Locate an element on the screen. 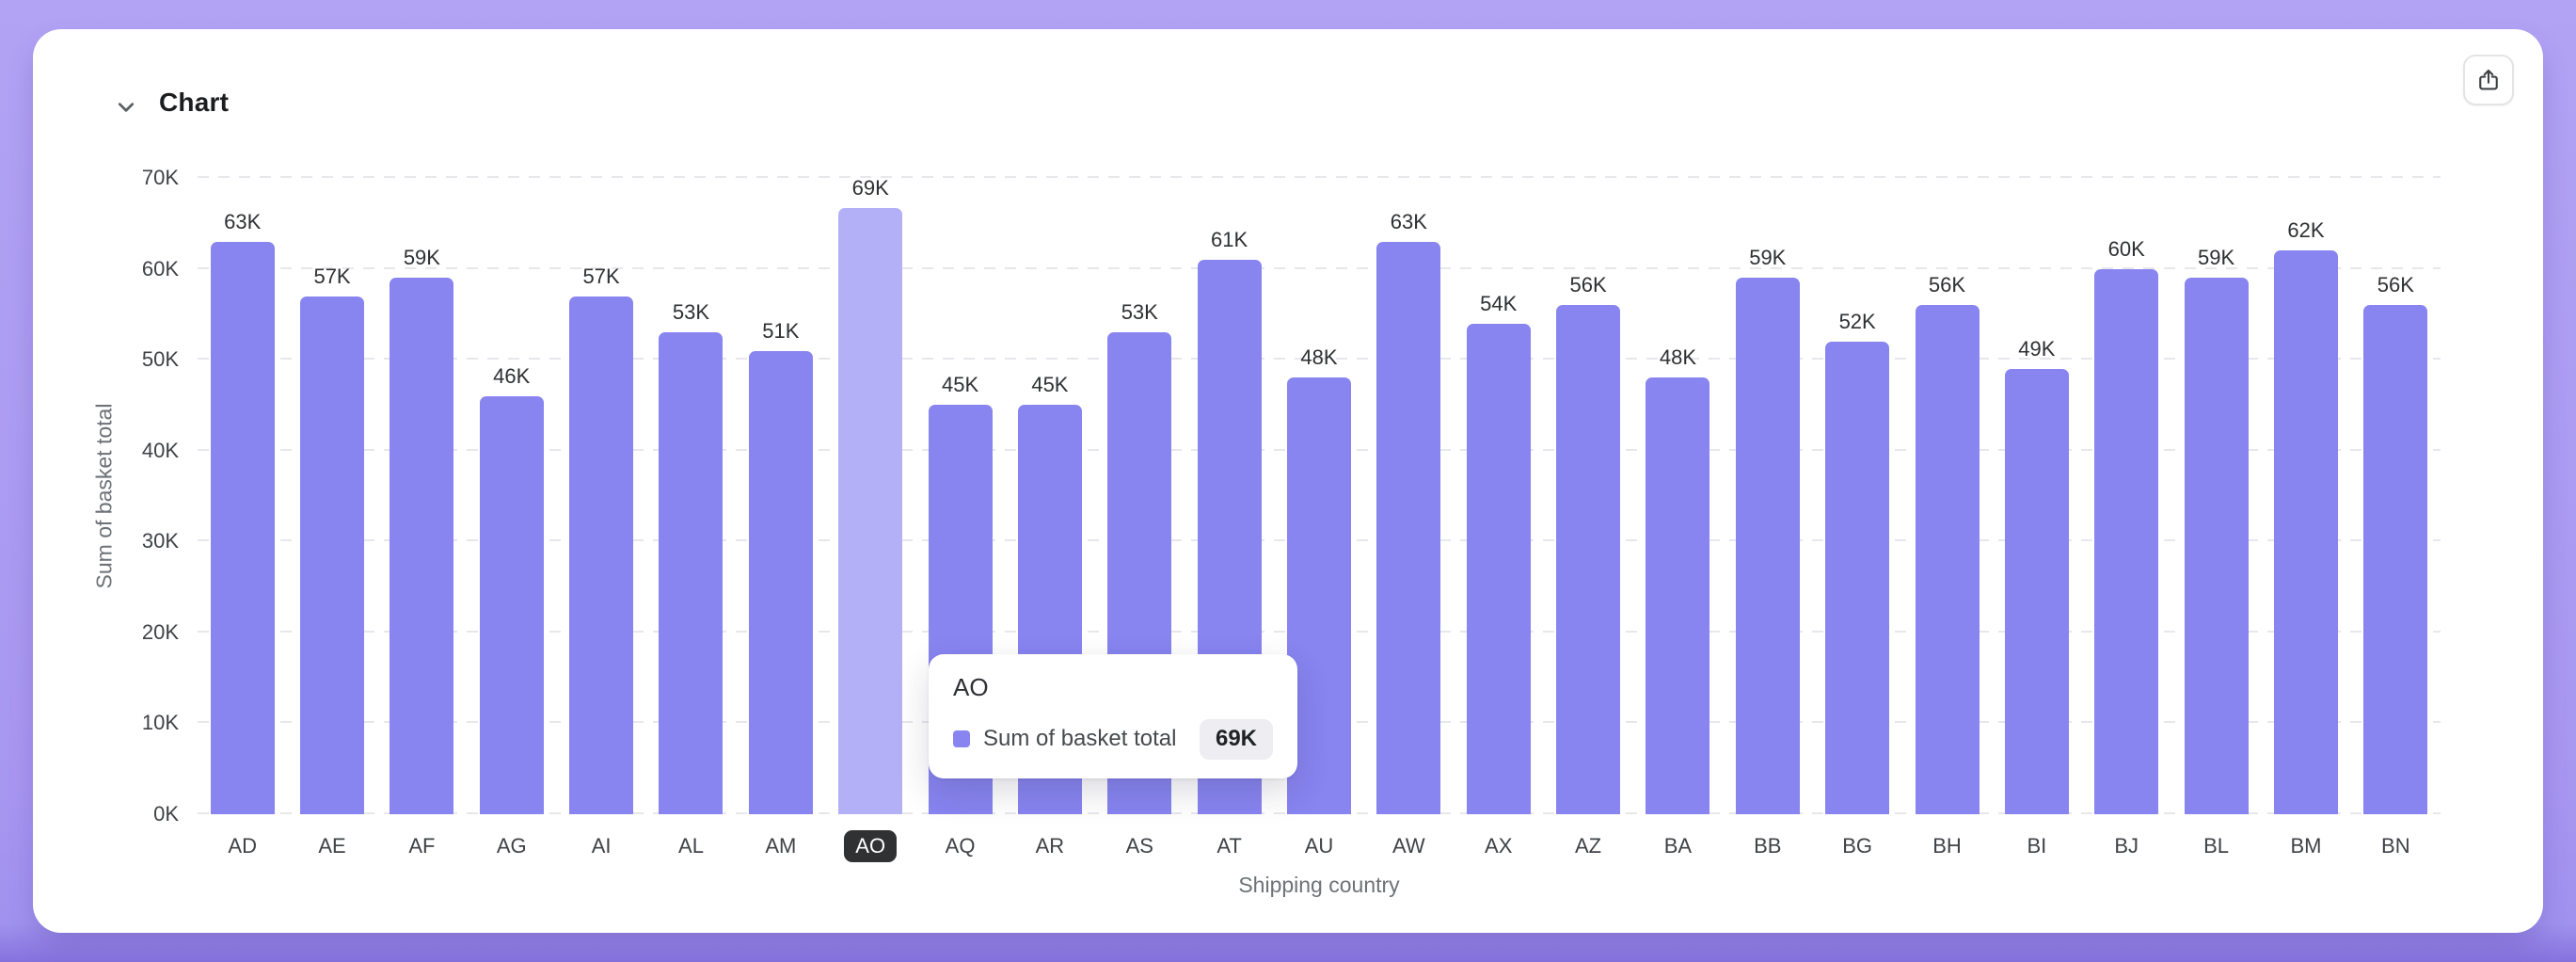 The image size is (2576, 962). x-label-text: AW is located at coordinates (1409, 846).